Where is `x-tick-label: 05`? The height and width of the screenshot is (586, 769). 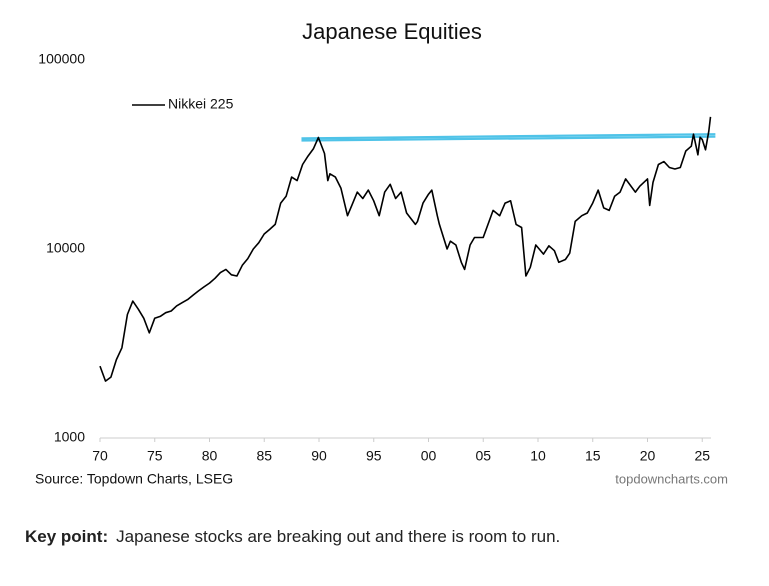 x-tick-label: 05 is located at coordinates (483, 456).